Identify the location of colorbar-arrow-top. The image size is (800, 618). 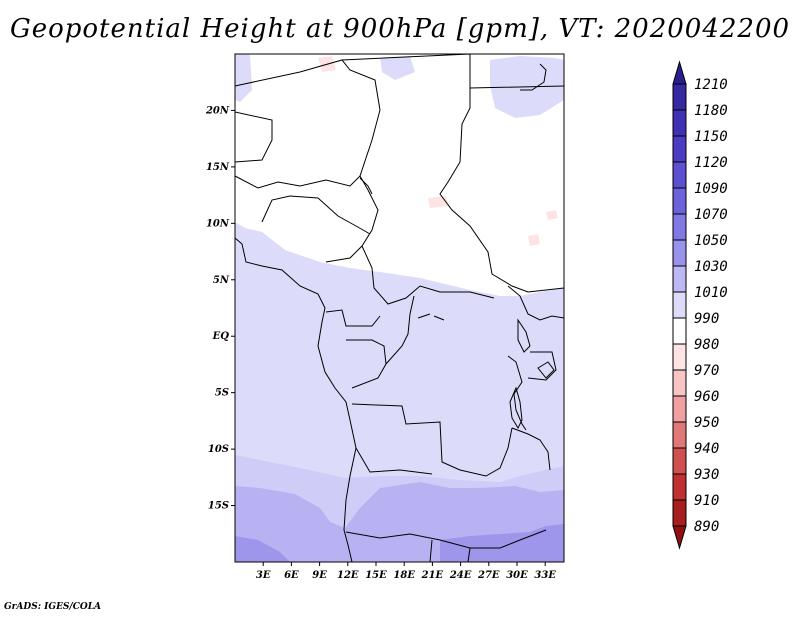
(679, 72).